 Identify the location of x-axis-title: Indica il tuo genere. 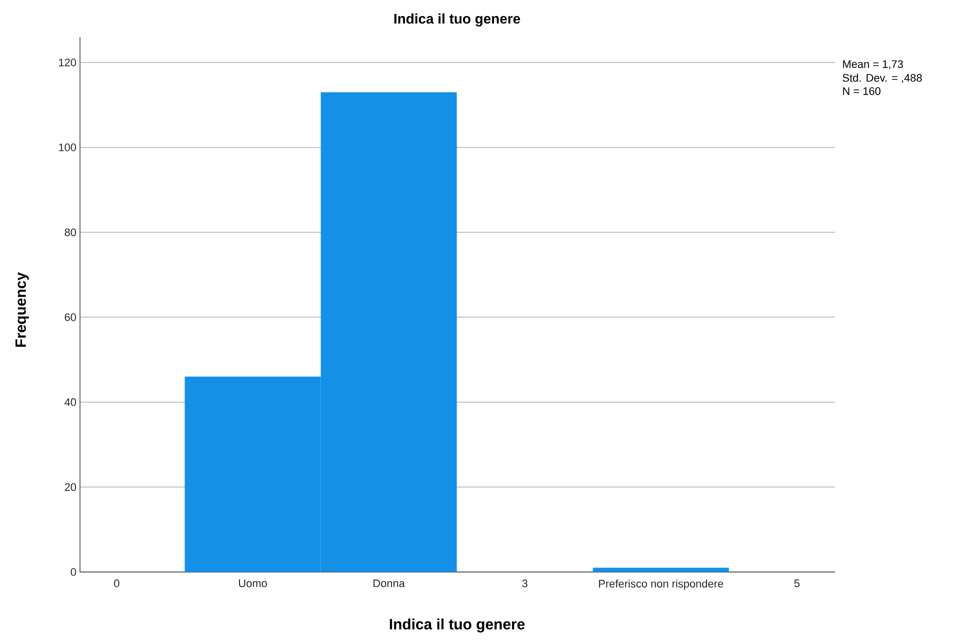
(457, 625).